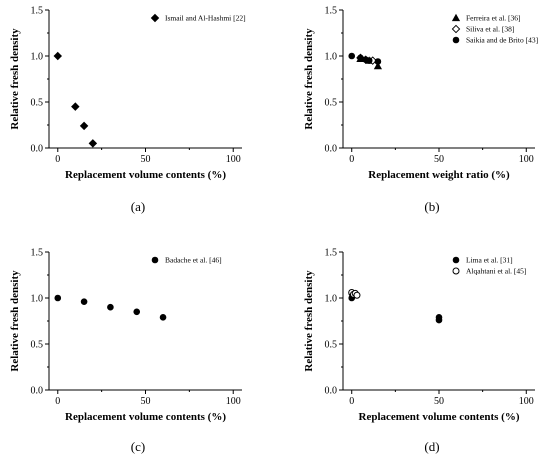 The image size is (550, 462). What do you see at coordinates (502, 40) in the screenshot?
I see `legend-label: Saikia and de Brito [43]` at bounding box center [502, 40].